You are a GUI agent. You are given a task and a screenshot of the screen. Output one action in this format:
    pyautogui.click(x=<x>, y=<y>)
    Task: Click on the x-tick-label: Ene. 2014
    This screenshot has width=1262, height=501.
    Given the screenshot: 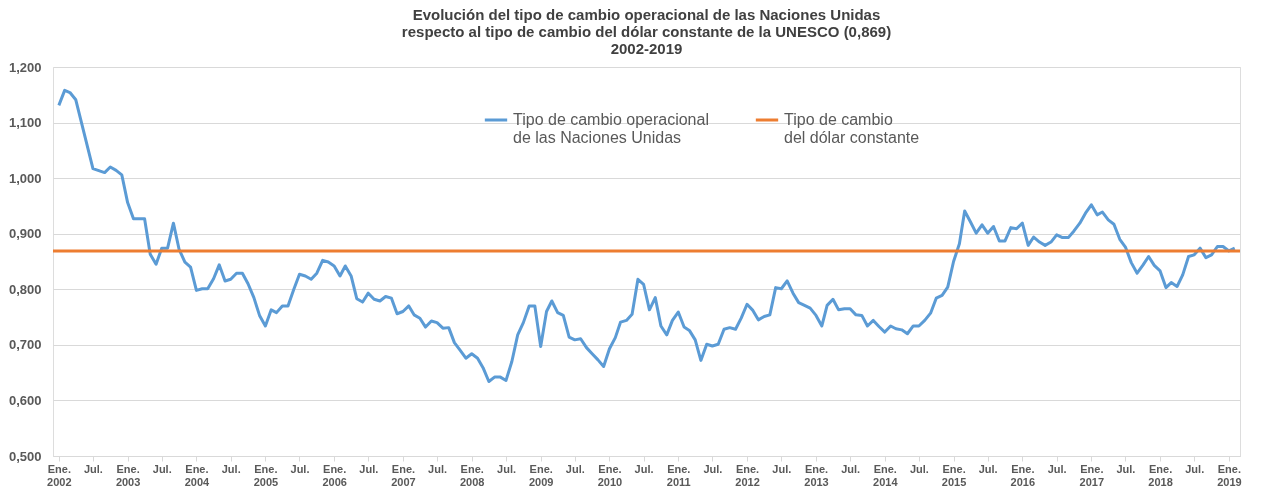 What is the action you would take?
    pyautogui.click(x=886, y=475)
    